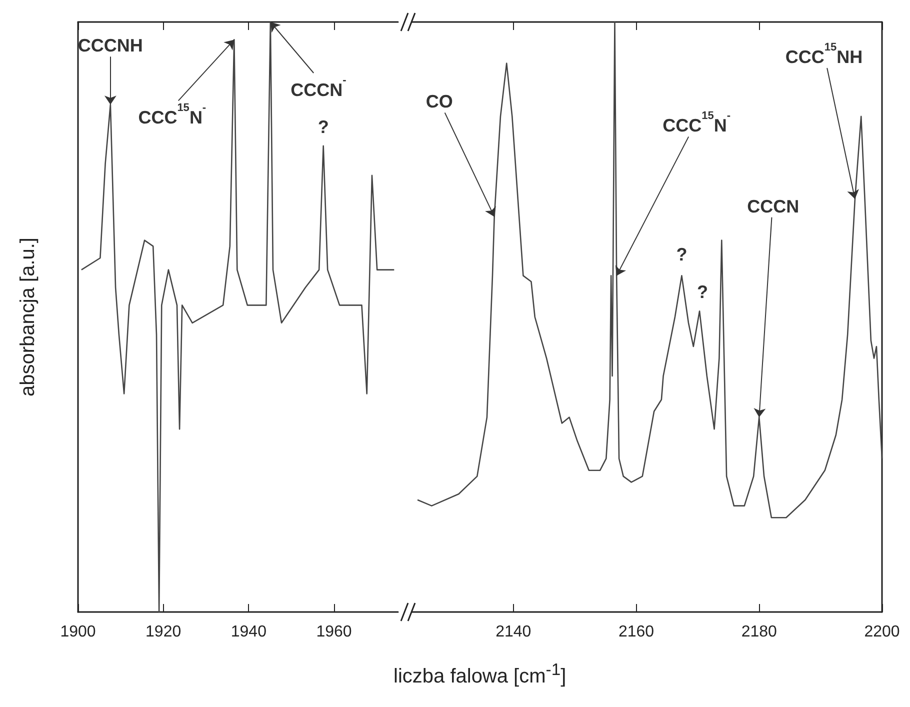 The image size is (910, 707). I want to click on x-tick-label: 2200, so click(882, 632).